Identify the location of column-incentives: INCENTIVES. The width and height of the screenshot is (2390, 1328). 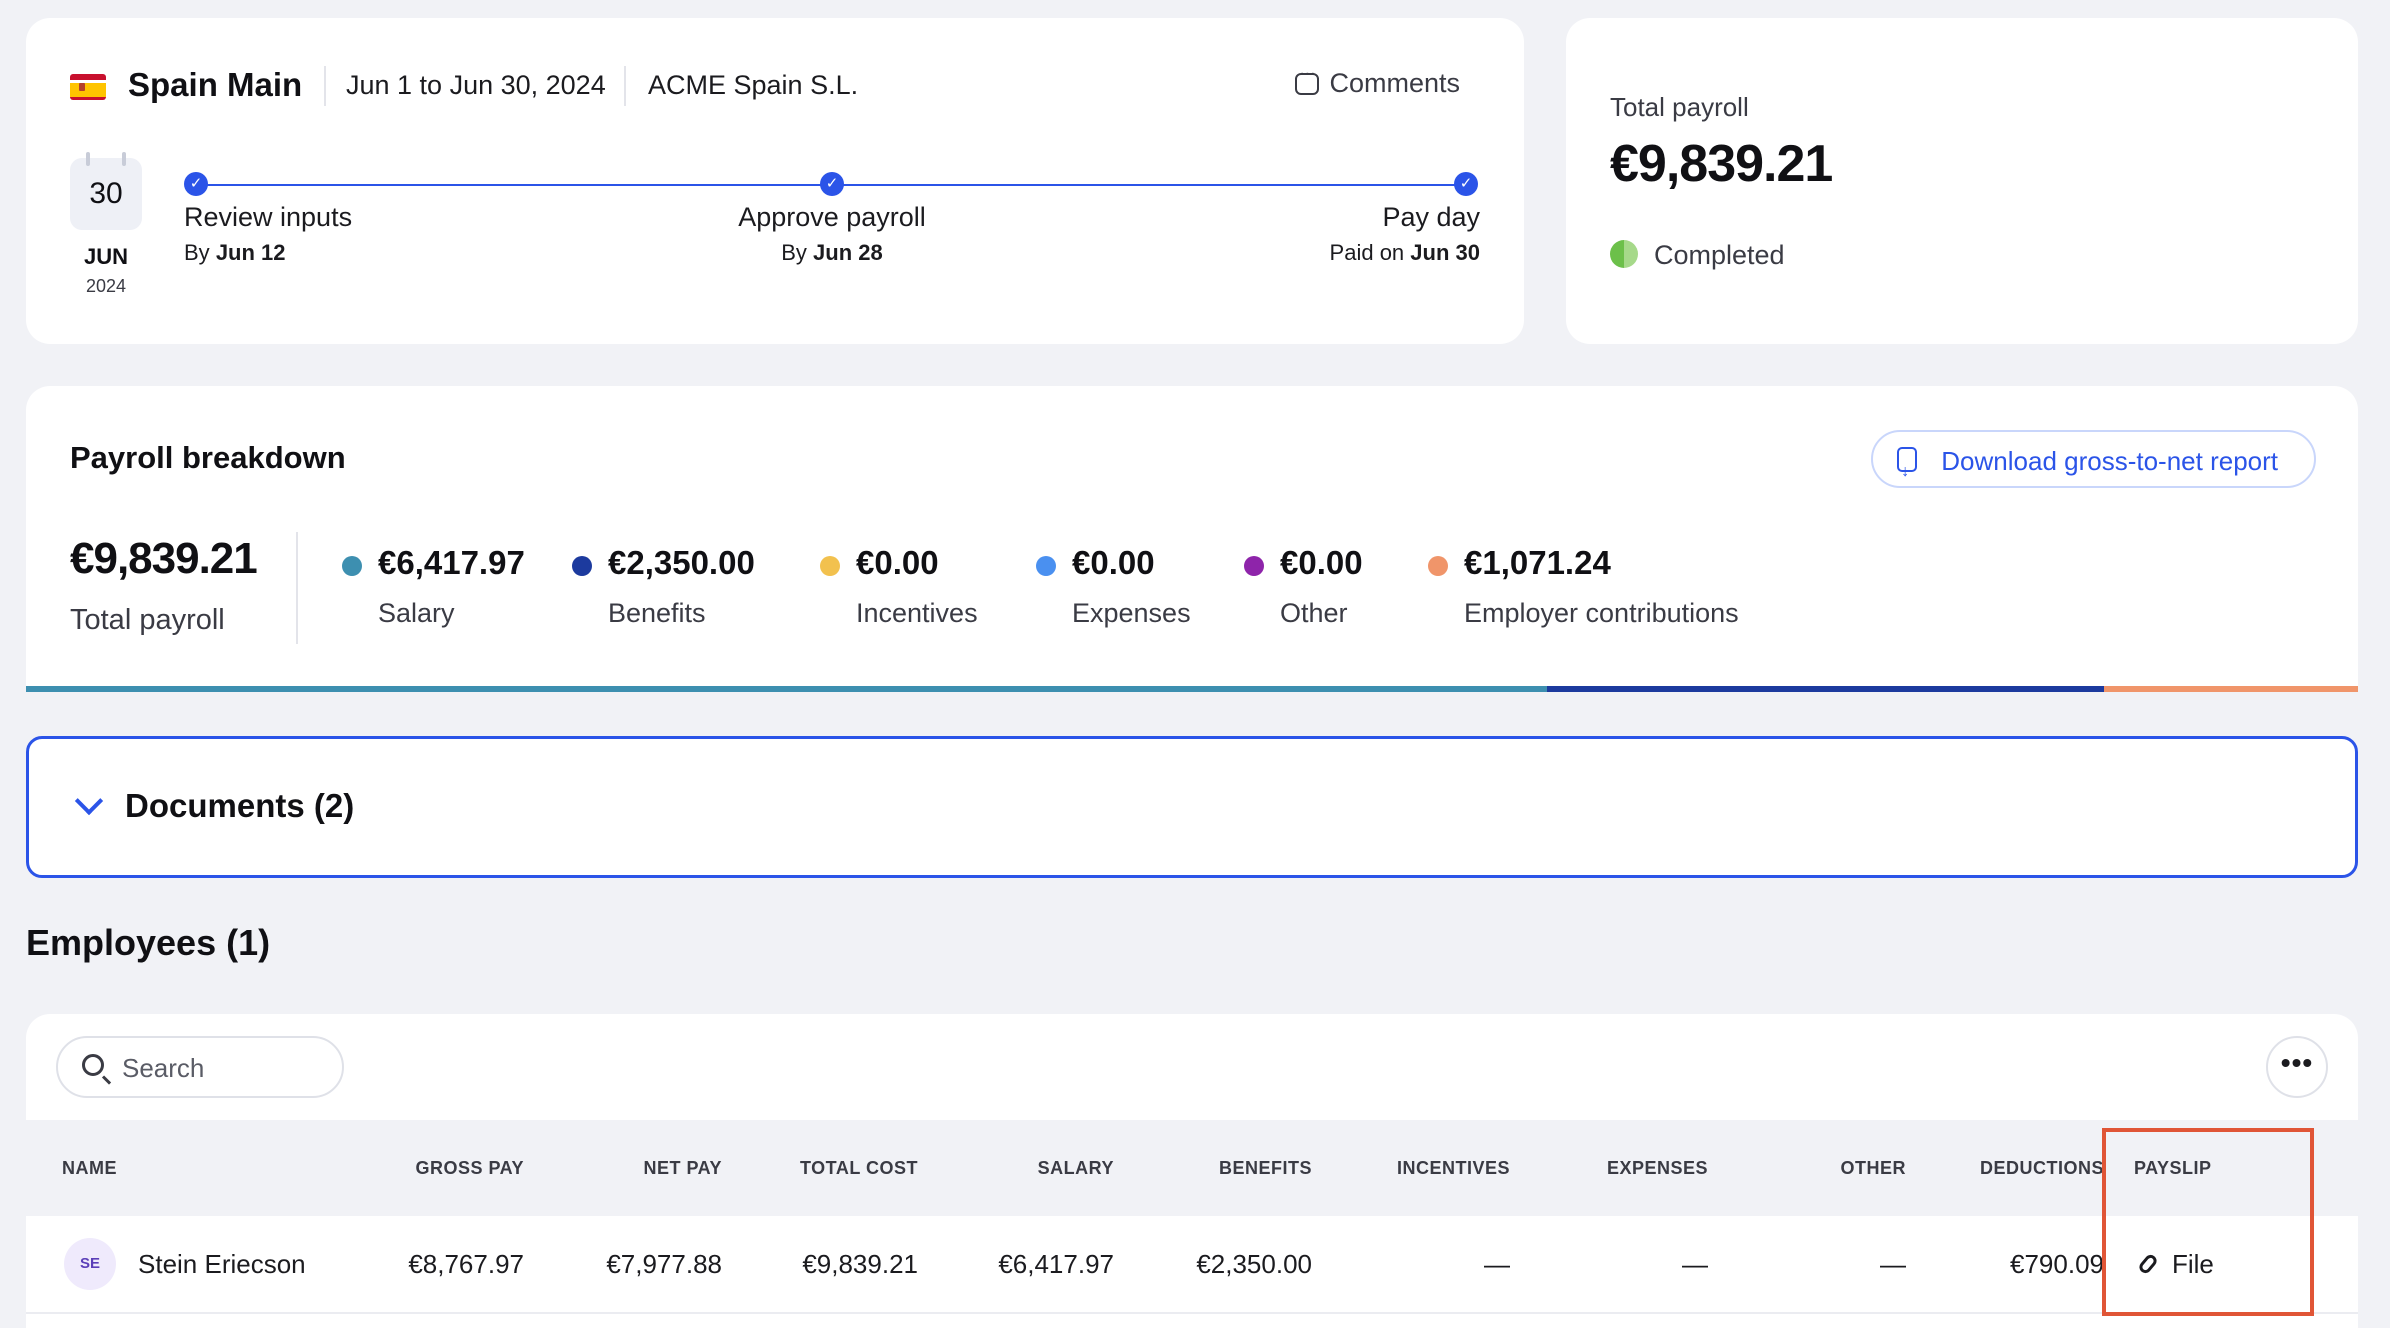
(1453, 1168).